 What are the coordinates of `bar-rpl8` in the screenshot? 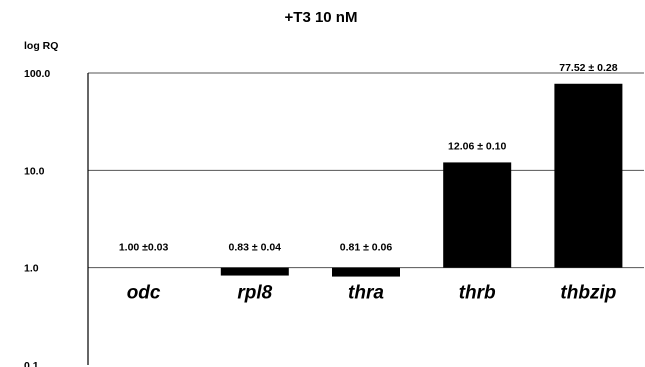 It's located at (254, 271).